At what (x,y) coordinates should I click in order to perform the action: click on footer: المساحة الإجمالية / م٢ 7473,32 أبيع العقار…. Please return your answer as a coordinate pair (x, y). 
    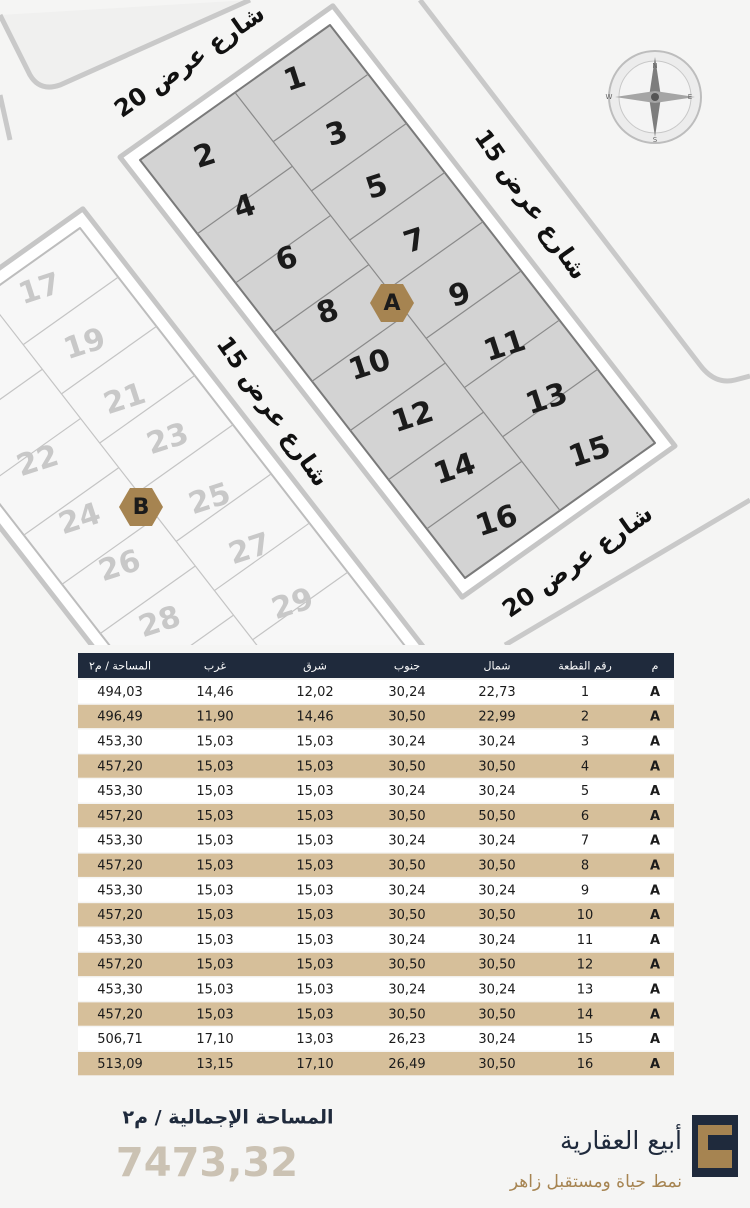
    Looking at the image, I should click on (427, 1149).